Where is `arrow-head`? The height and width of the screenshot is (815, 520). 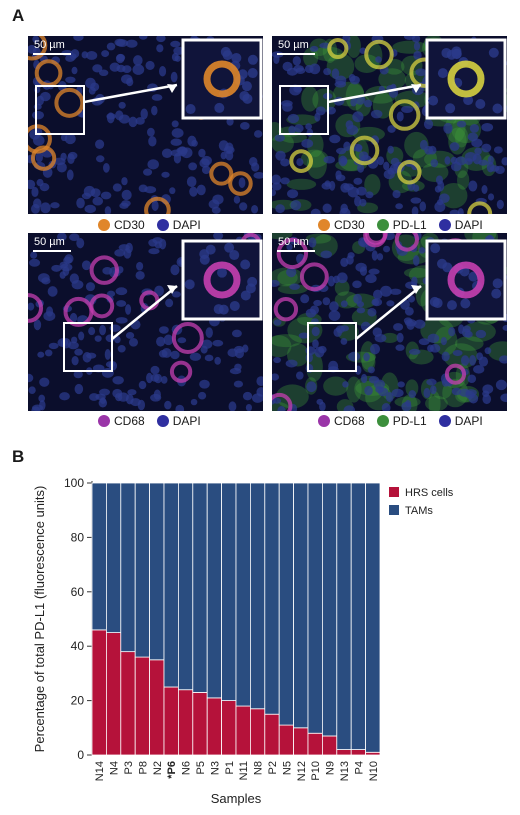 arrow-head is located at coordinates (416, 289).